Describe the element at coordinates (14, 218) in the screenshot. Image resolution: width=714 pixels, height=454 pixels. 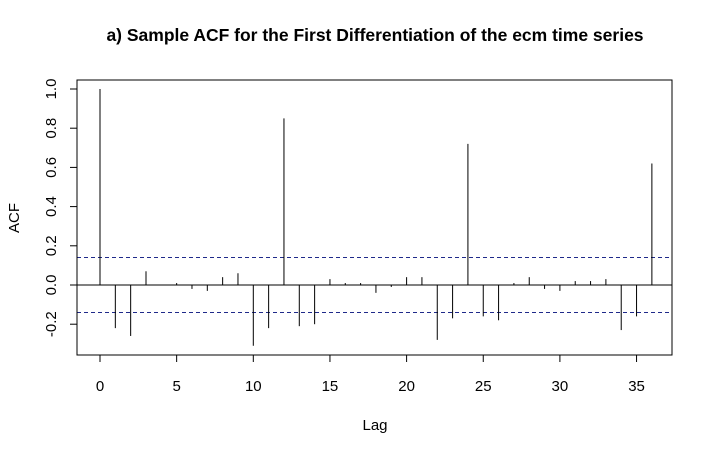
I see `y-axis-label: ACF` at that location.